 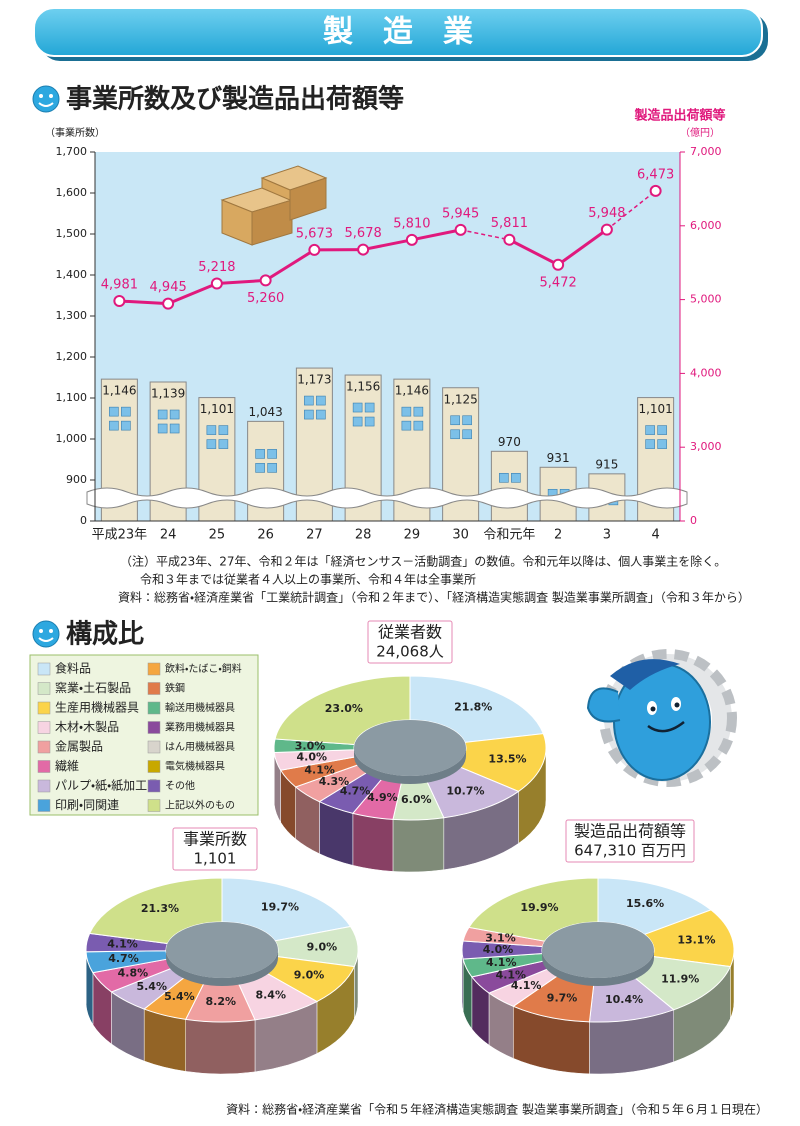 What do you see at coordinates (700, 132) in the screenshot?
I see `y2-axis-label: （億円）` at bounding box center [700, 132].